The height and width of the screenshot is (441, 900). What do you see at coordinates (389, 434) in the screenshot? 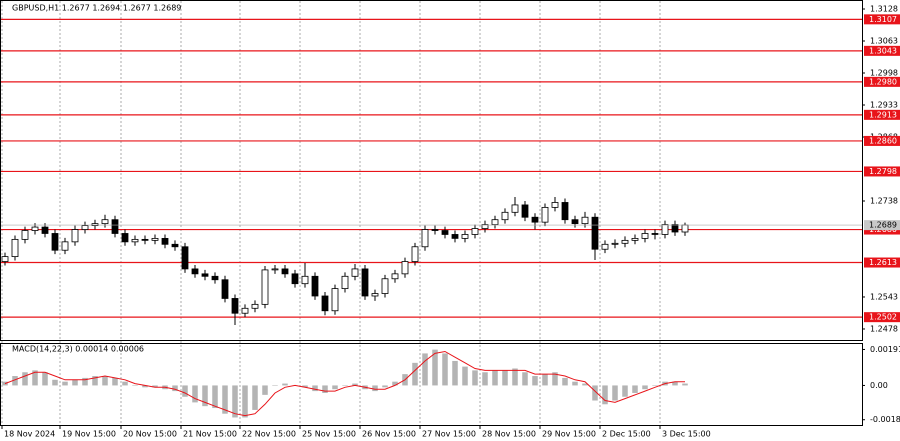
I see `x-tick-label: 26 Nov 15:00` at bounding box center [389, 434].